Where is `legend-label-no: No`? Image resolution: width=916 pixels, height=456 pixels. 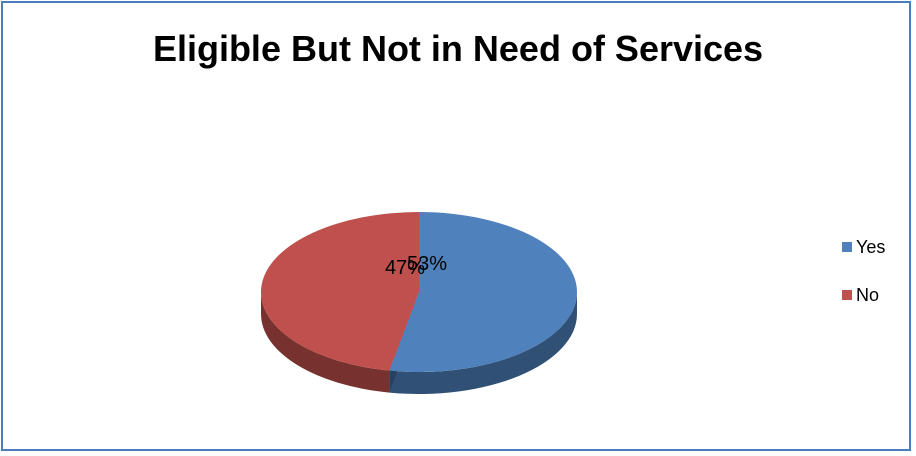 legend-label-no: No is located at coordinates (868, 294).